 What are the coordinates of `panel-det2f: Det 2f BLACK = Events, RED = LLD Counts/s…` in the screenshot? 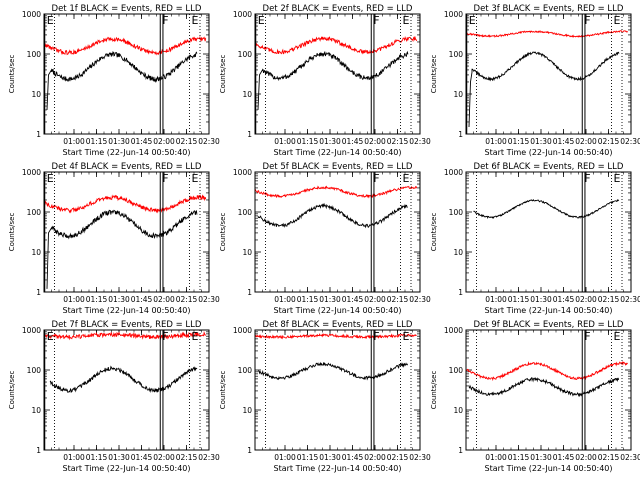 It's located at (325, 80).